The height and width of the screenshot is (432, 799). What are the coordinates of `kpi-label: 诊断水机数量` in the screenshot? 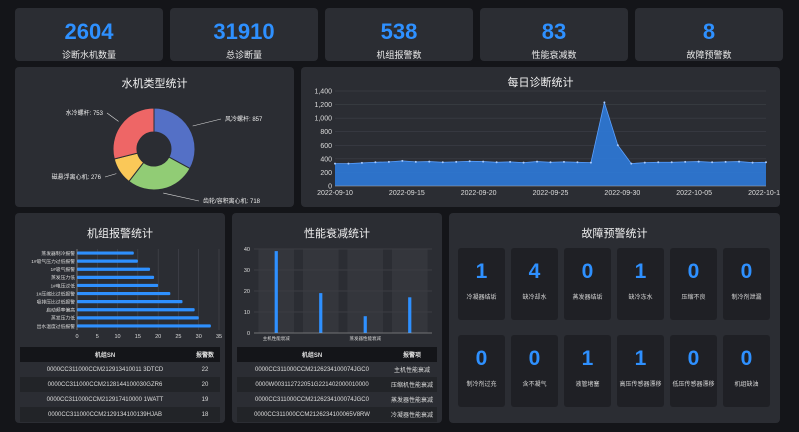 It's located at (88, 55).